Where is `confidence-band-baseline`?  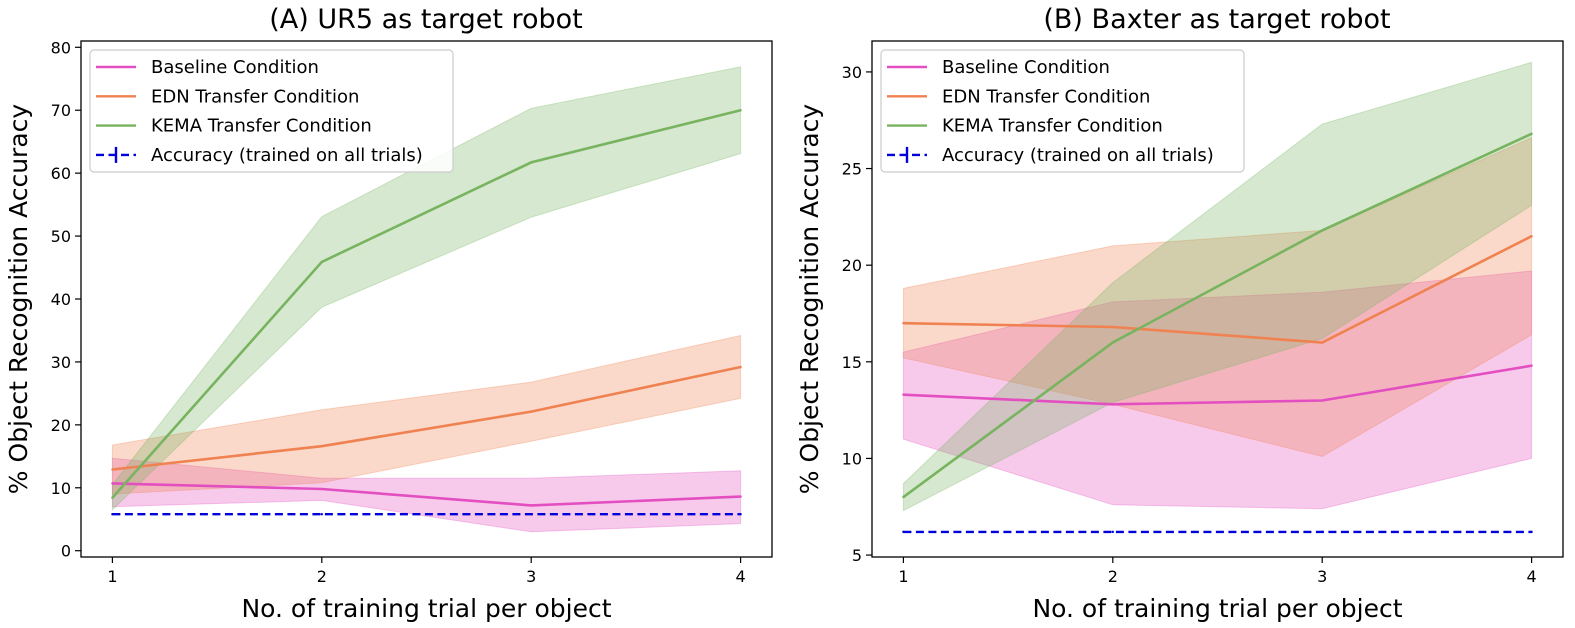
confidence-band-baseline is located at coordinates (426, 495).